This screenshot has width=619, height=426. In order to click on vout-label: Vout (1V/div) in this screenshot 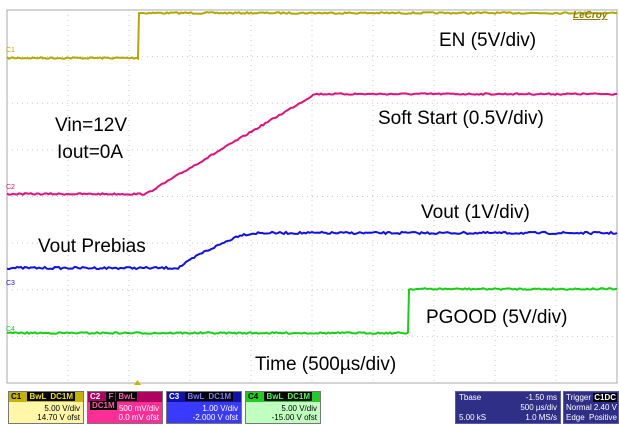, I will do `click(475, 212)`.